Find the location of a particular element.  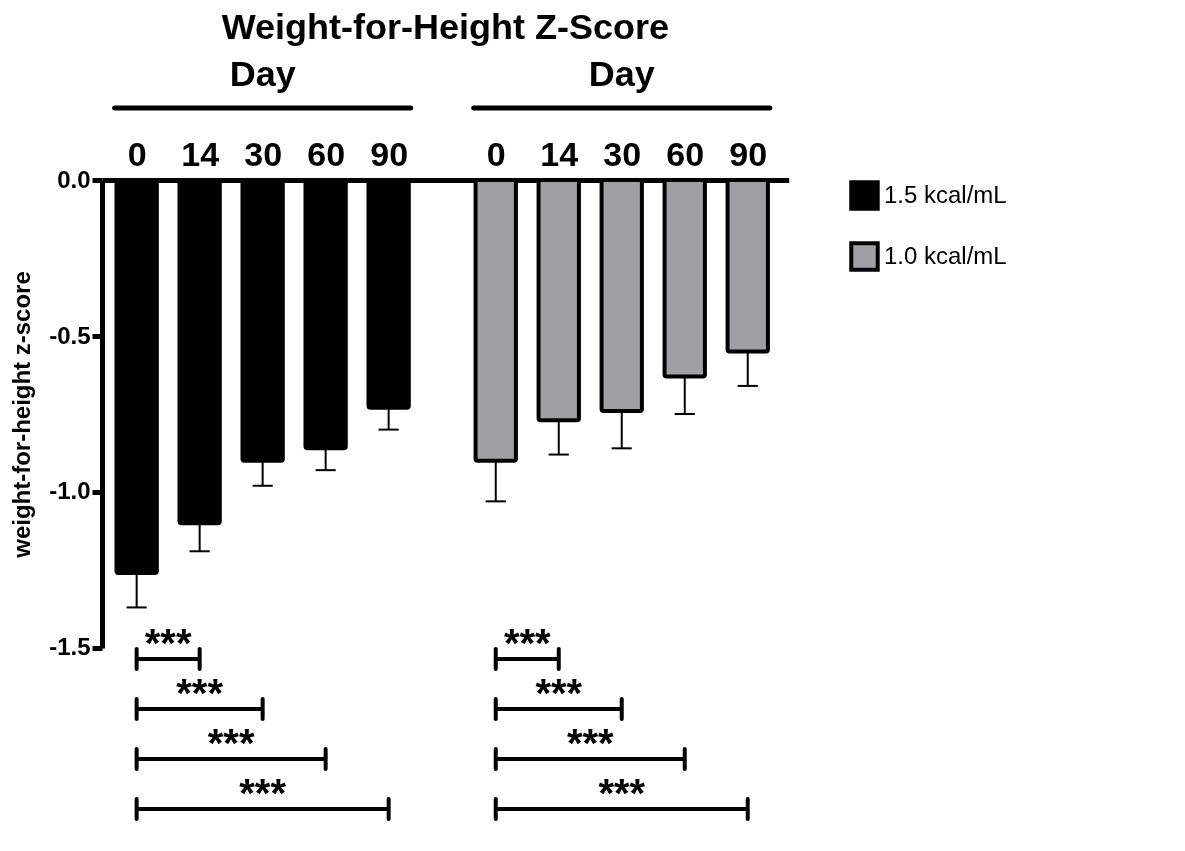

y-axis-title: weight-for-height z-score is located at coordinates (22, 415).